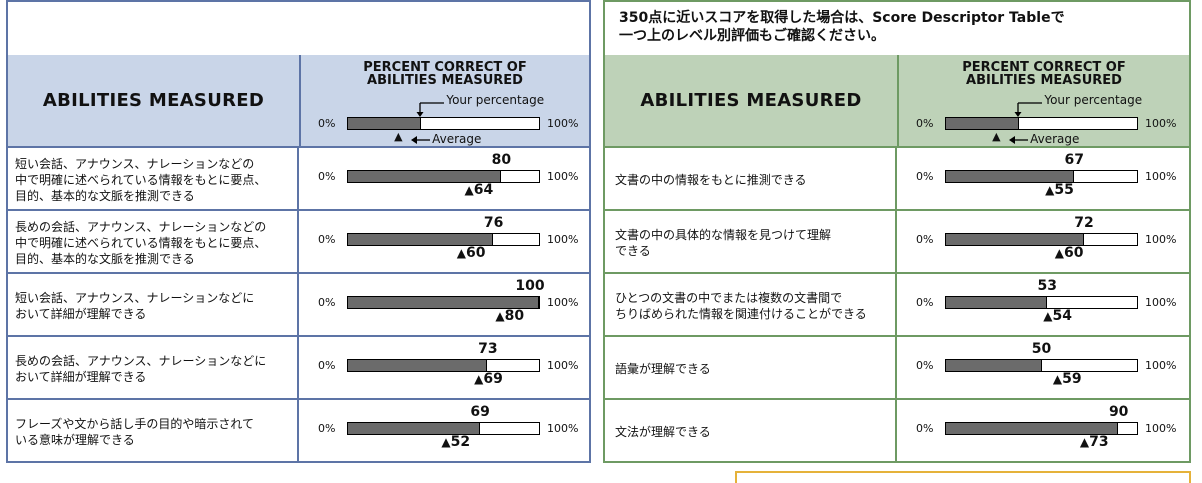  What do you see at coordinates (963, 477) in the screenshot?
I see `orange-frame` at bounding box center [963, 477].